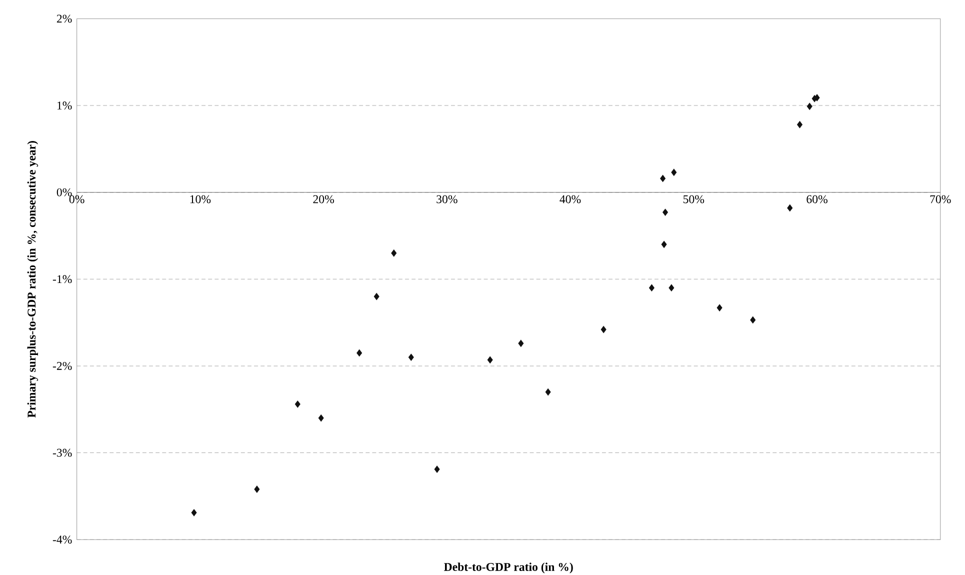 This screenshot has width=965, height=575. Describe the element at coordinates (447, 199) in the screenshot. I see `x-tick-label: 30%` at that location.